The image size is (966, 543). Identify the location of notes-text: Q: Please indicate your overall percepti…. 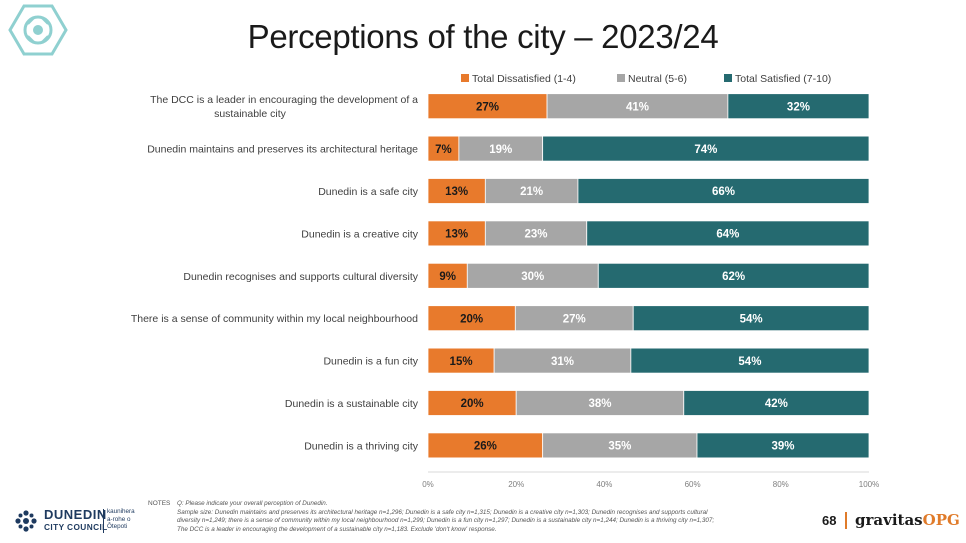
(487, 517).